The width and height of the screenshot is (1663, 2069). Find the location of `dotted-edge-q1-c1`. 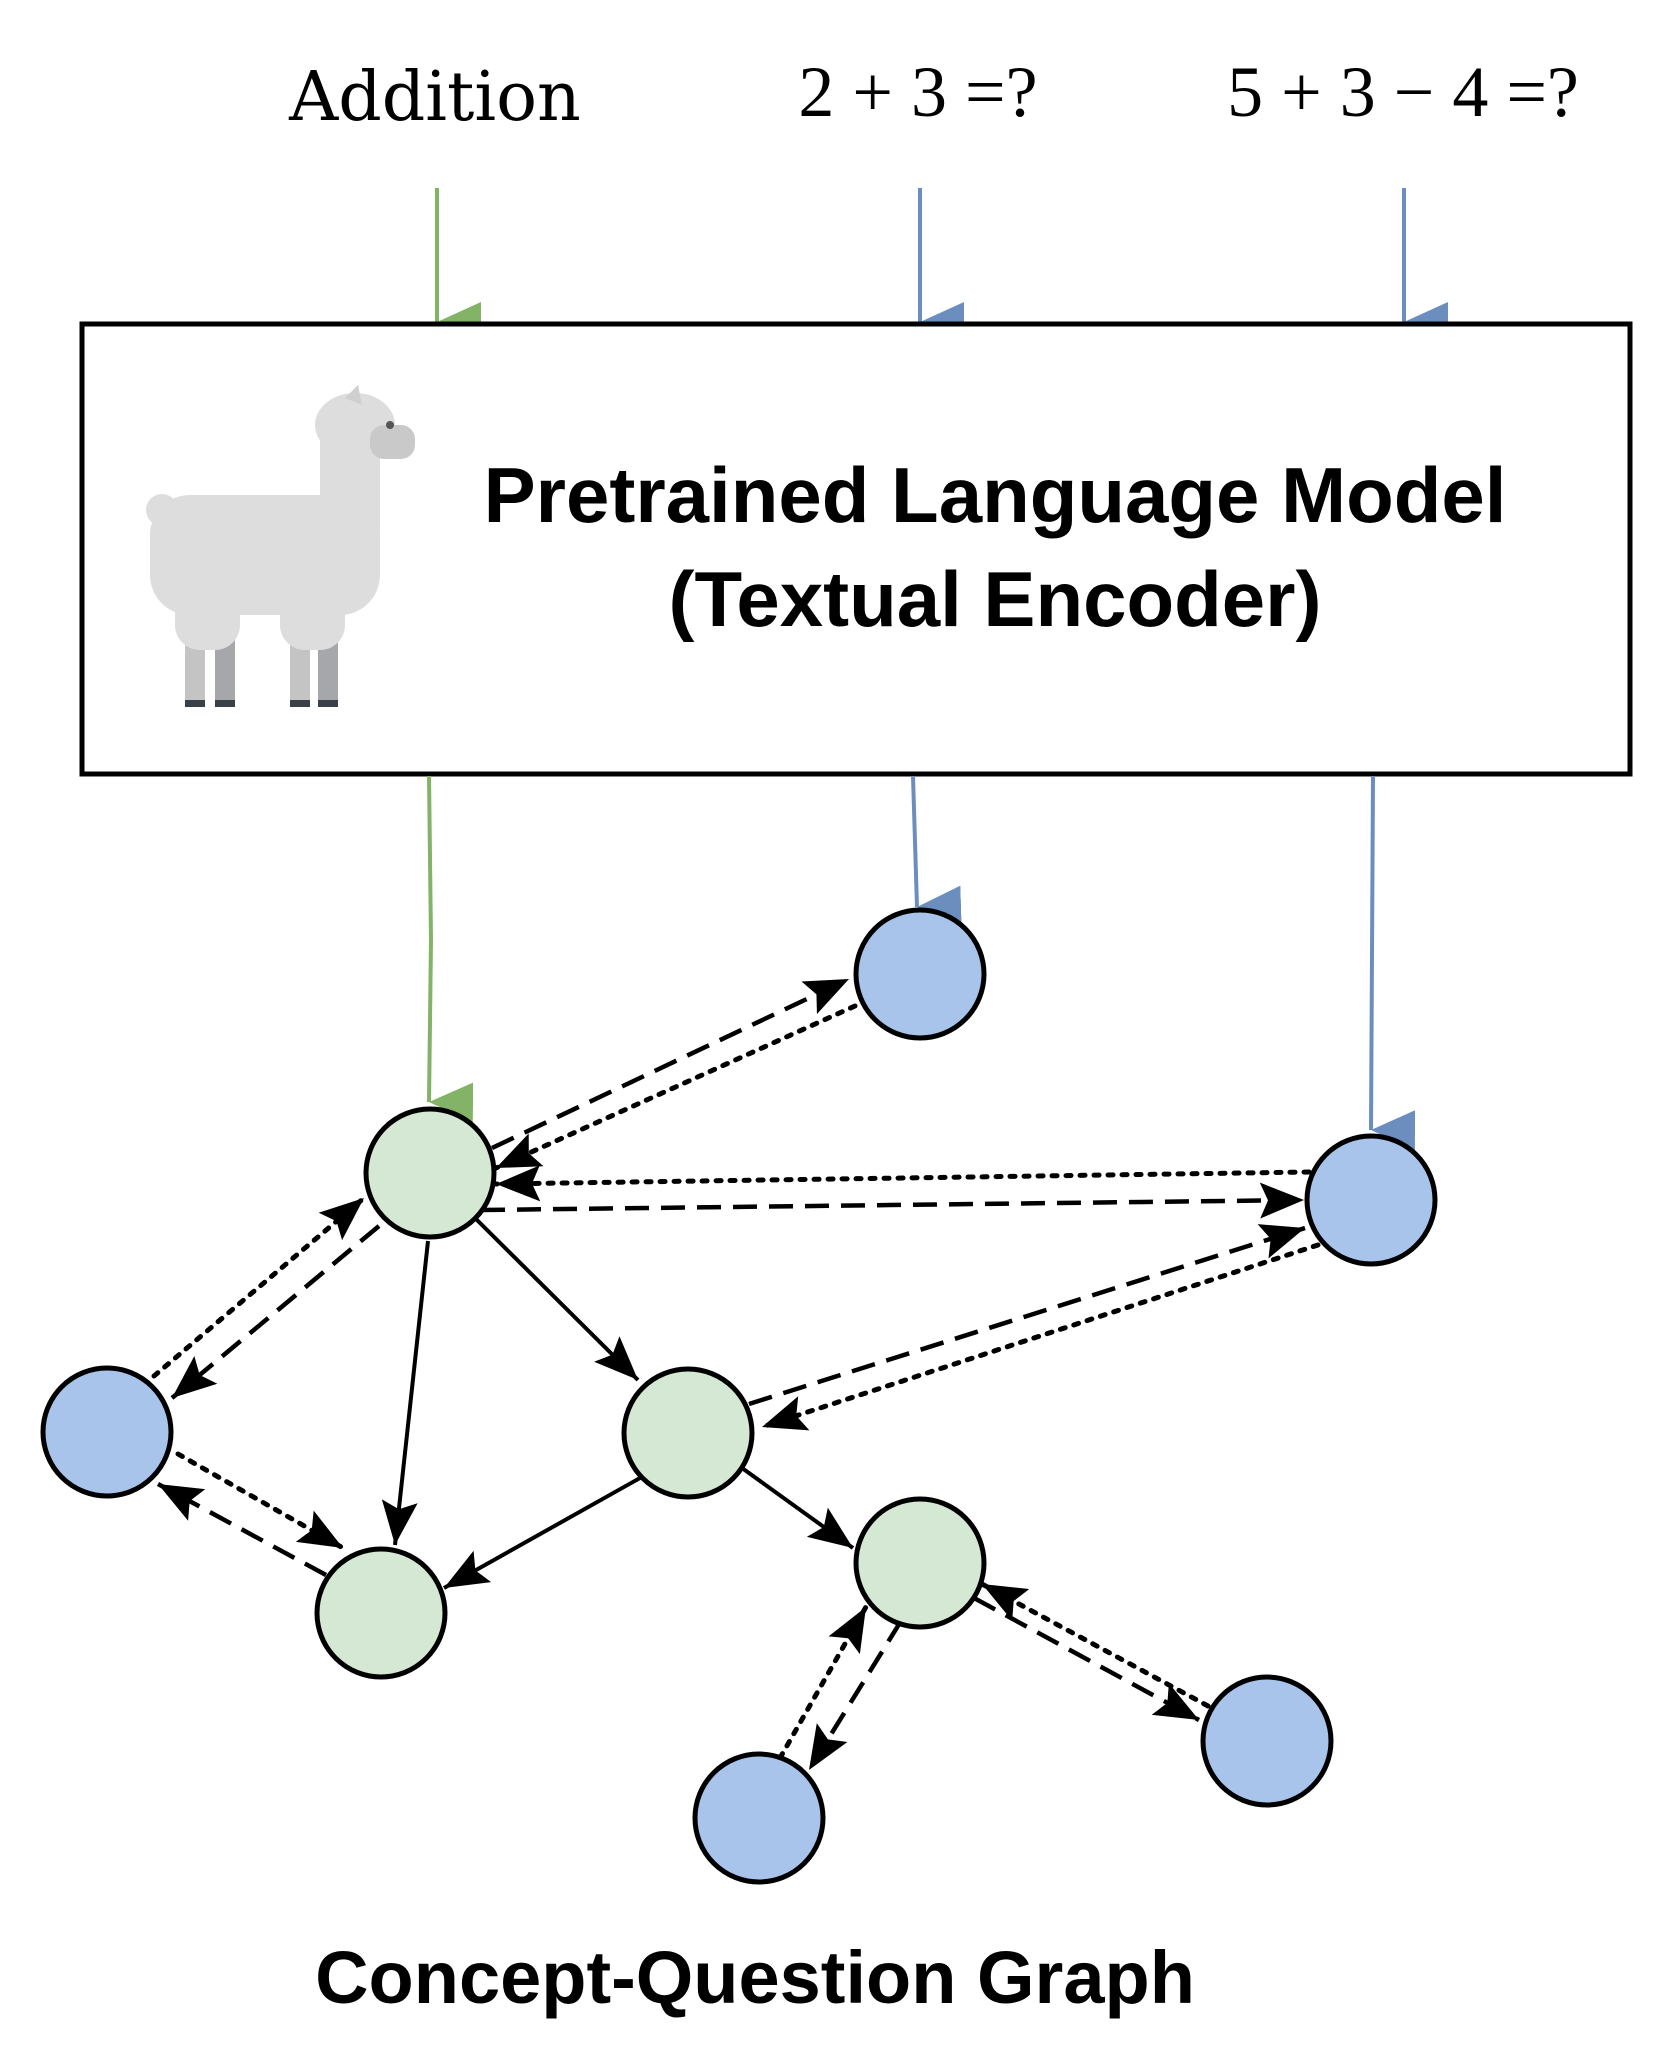

dotted-edge-q1-c1 is located at coordinates (675, 1087).